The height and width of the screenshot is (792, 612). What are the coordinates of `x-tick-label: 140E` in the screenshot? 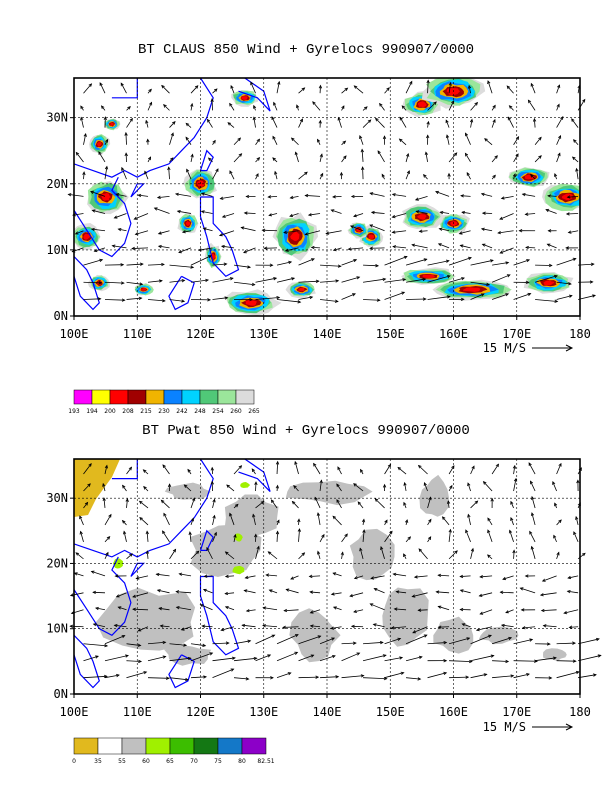 It's located at (327, 334).